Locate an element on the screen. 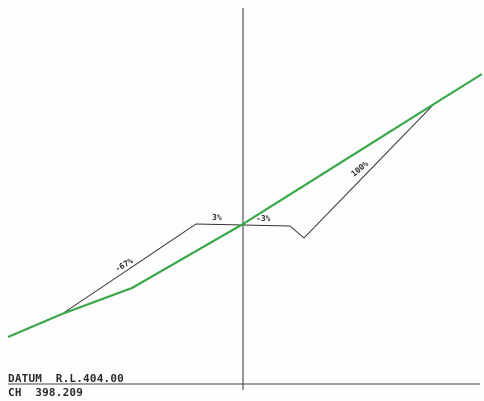 This screenshot has height=401, width=484. left-formation-grade-label: 3% is located at coordinates (217, 217).